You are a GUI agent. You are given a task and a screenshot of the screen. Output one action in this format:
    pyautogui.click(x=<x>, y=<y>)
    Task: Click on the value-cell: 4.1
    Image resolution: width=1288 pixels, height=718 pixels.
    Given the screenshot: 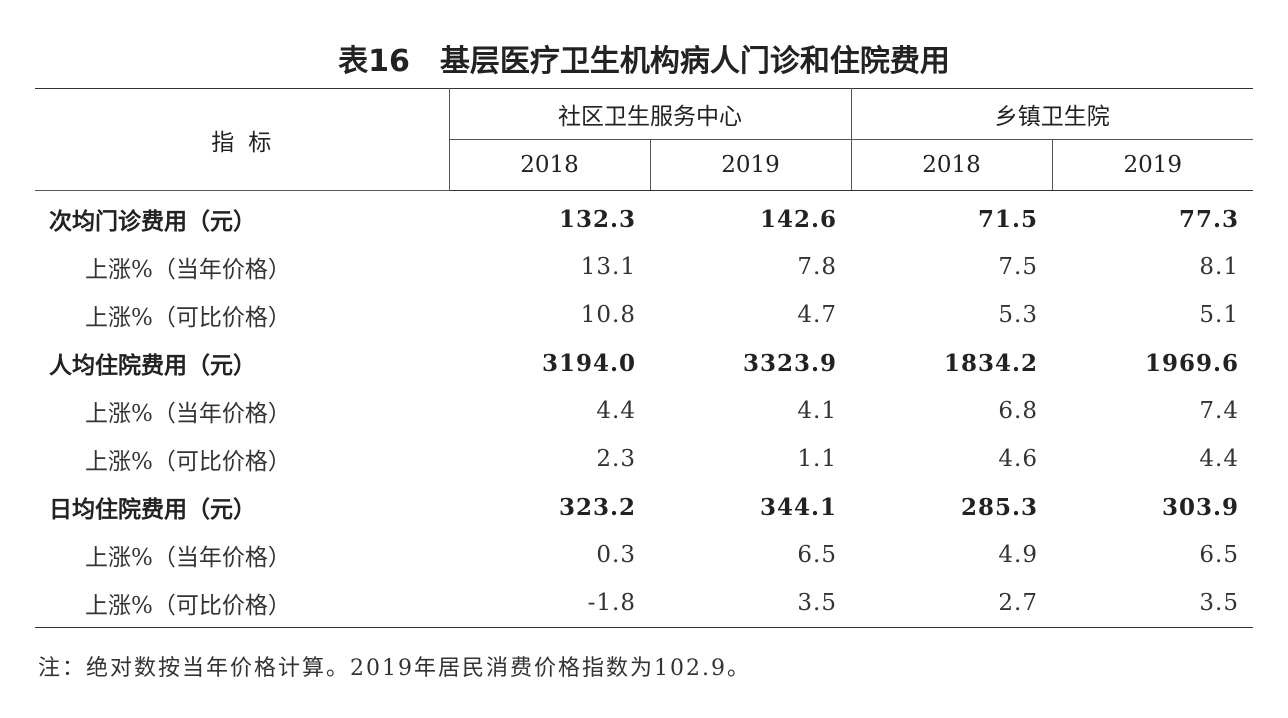 What is the action you would take?
    pyautogui.click(x=817, y=411)
    